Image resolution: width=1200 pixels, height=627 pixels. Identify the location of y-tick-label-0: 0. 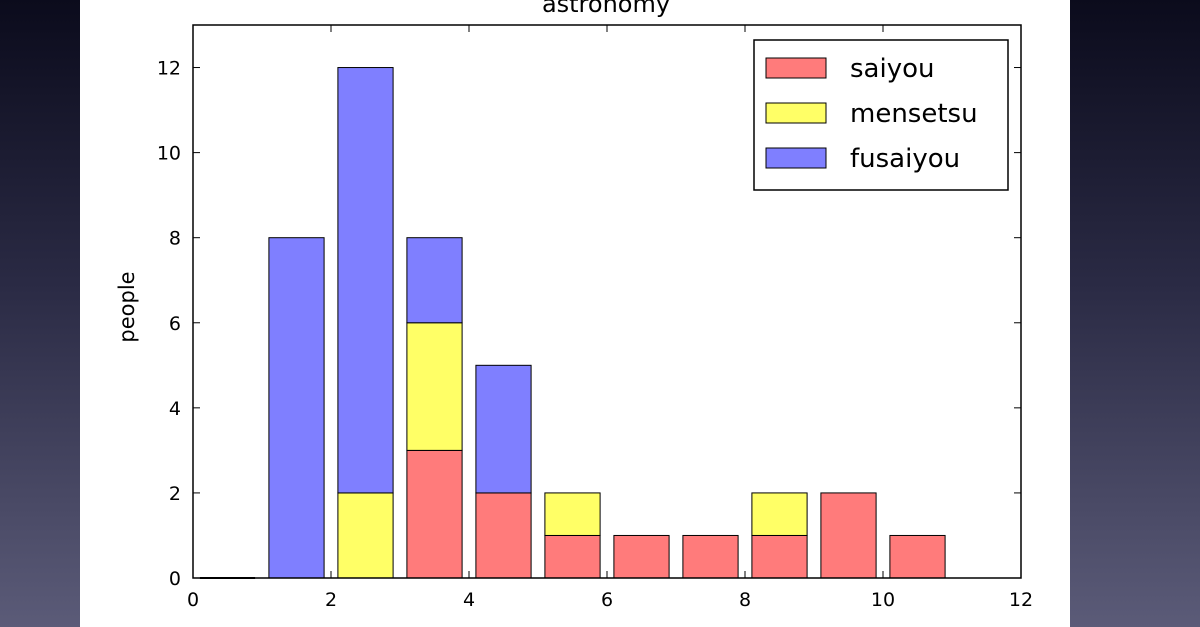
(175, 579).